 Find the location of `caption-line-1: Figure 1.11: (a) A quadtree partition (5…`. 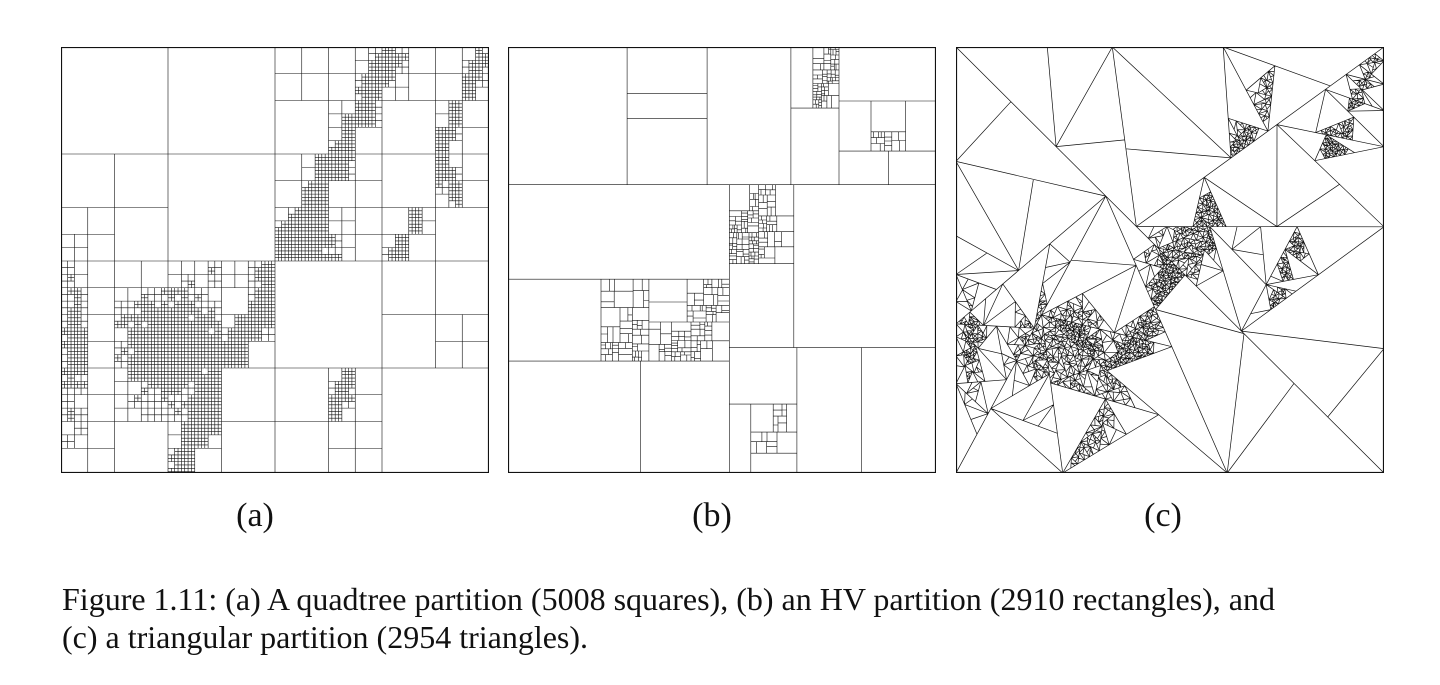

caption-line-1: Figure 1.11: (a) A quadtree partition (5… is located at coordinates (668, 599).